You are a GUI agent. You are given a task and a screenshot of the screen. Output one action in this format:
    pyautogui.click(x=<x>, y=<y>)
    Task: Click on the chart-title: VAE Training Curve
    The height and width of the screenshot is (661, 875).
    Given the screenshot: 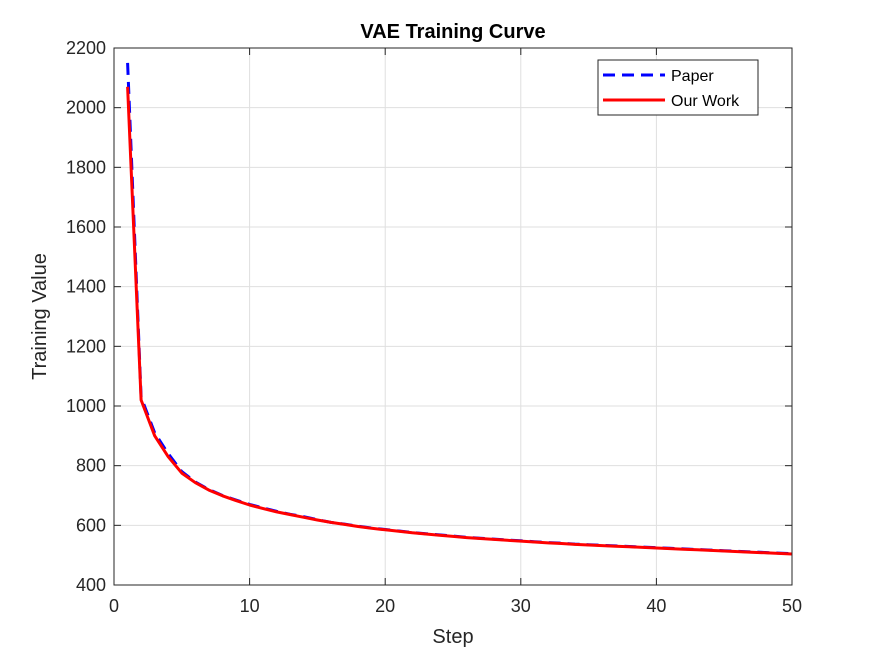 What is the action you would take?
    pyautogui.click(x=452, y=32)
    